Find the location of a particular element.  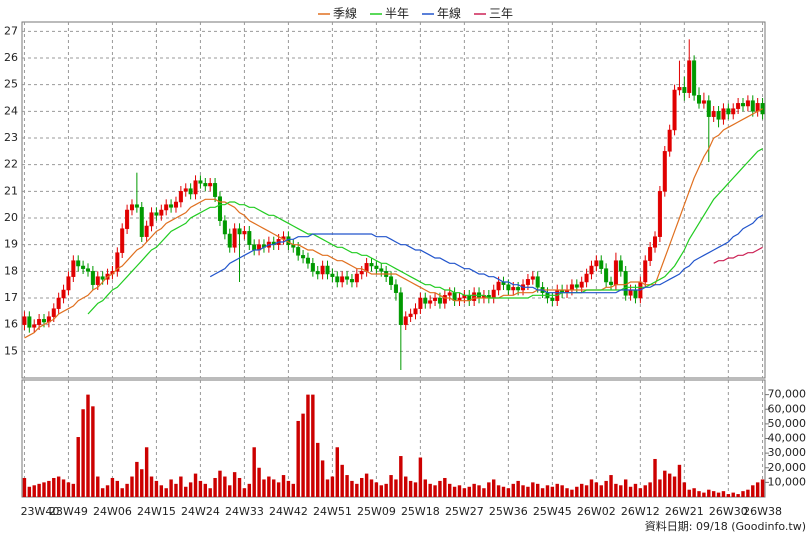

legend-label: 年線 is located at coordinates (449, 13).